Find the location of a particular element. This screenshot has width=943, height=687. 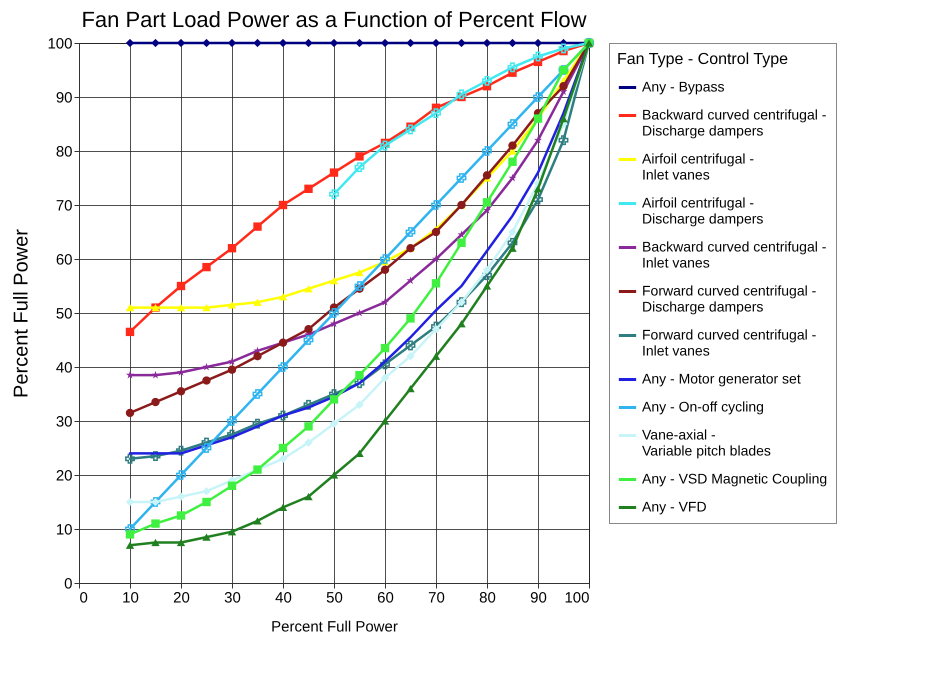

chart-title: Fan Part Load Power as a Function of Percent Flow is located at coordinates (334, 19).